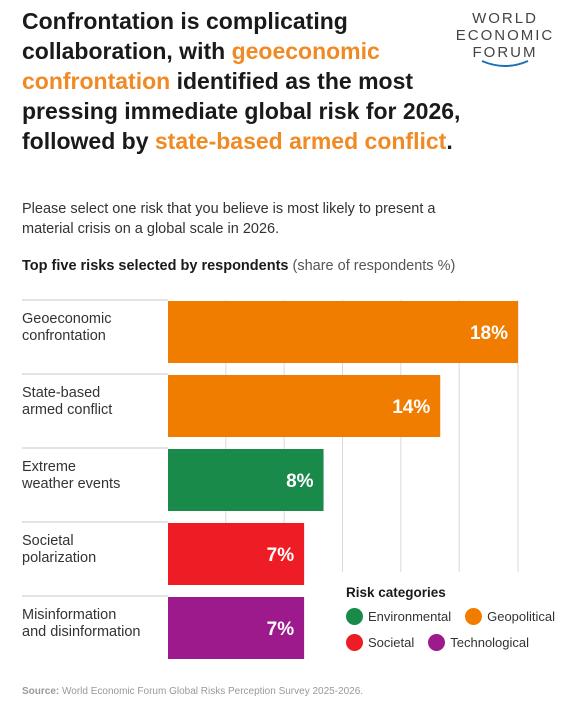 Image resolution: width=586 pixels, height=712 pixels. I want to click on logo-line-2: ECONOMIC, so click(505, 35).